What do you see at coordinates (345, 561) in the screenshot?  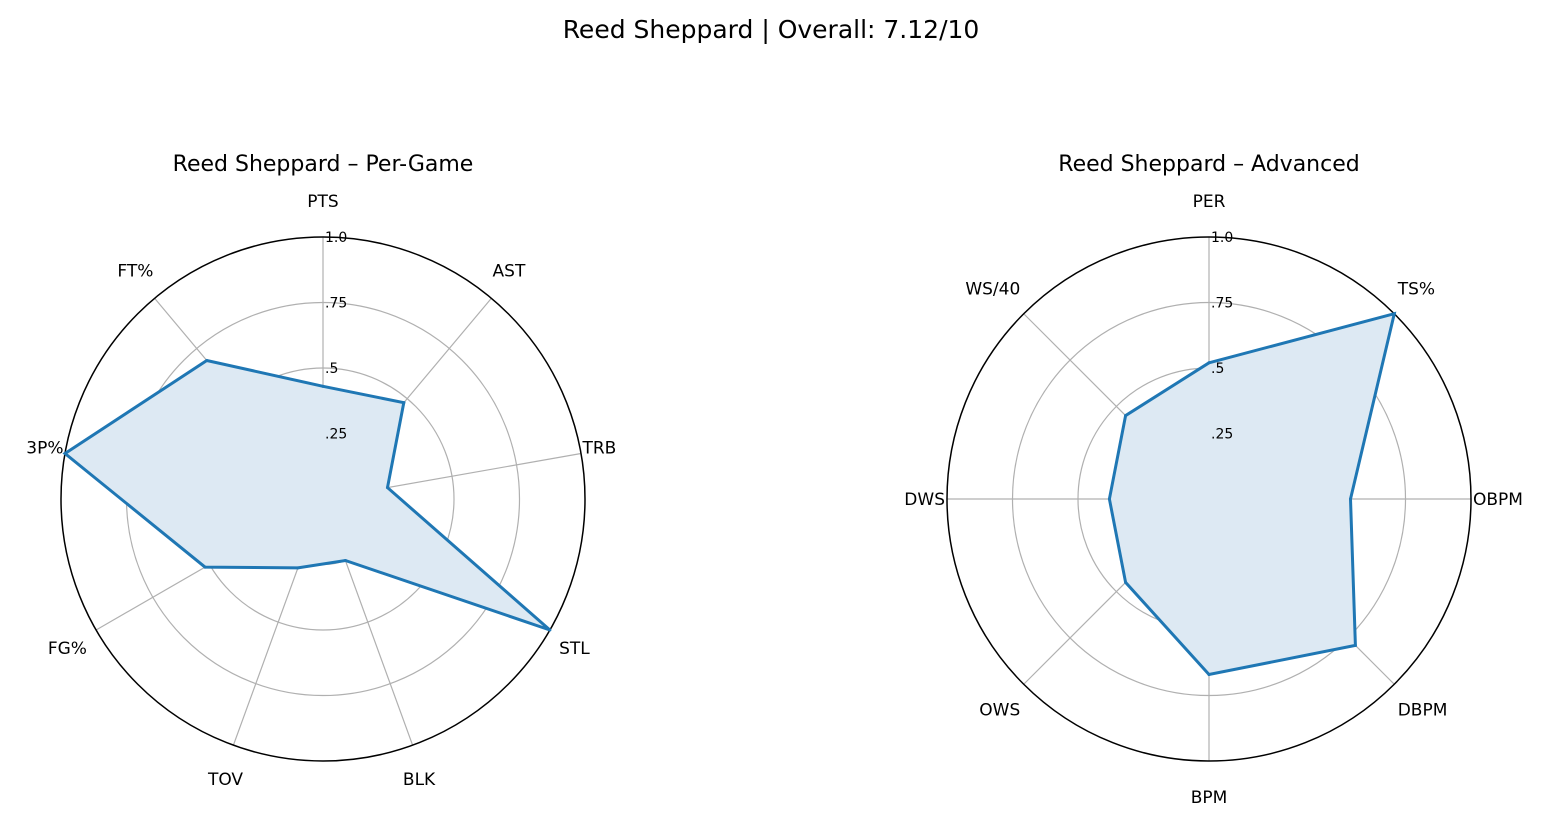 I see `data-point-blk` at bounding box center [345, 561].